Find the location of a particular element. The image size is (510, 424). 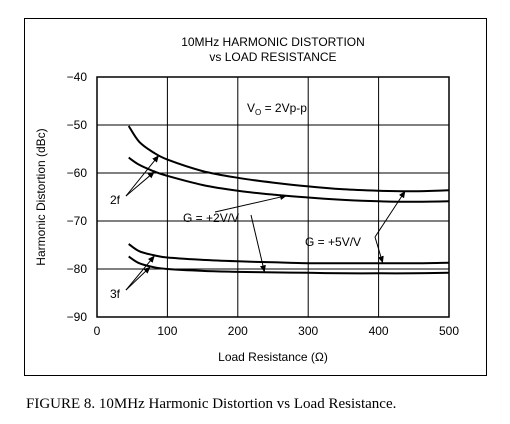

x-tick-label: 500 is located at coordinates (449, 331).